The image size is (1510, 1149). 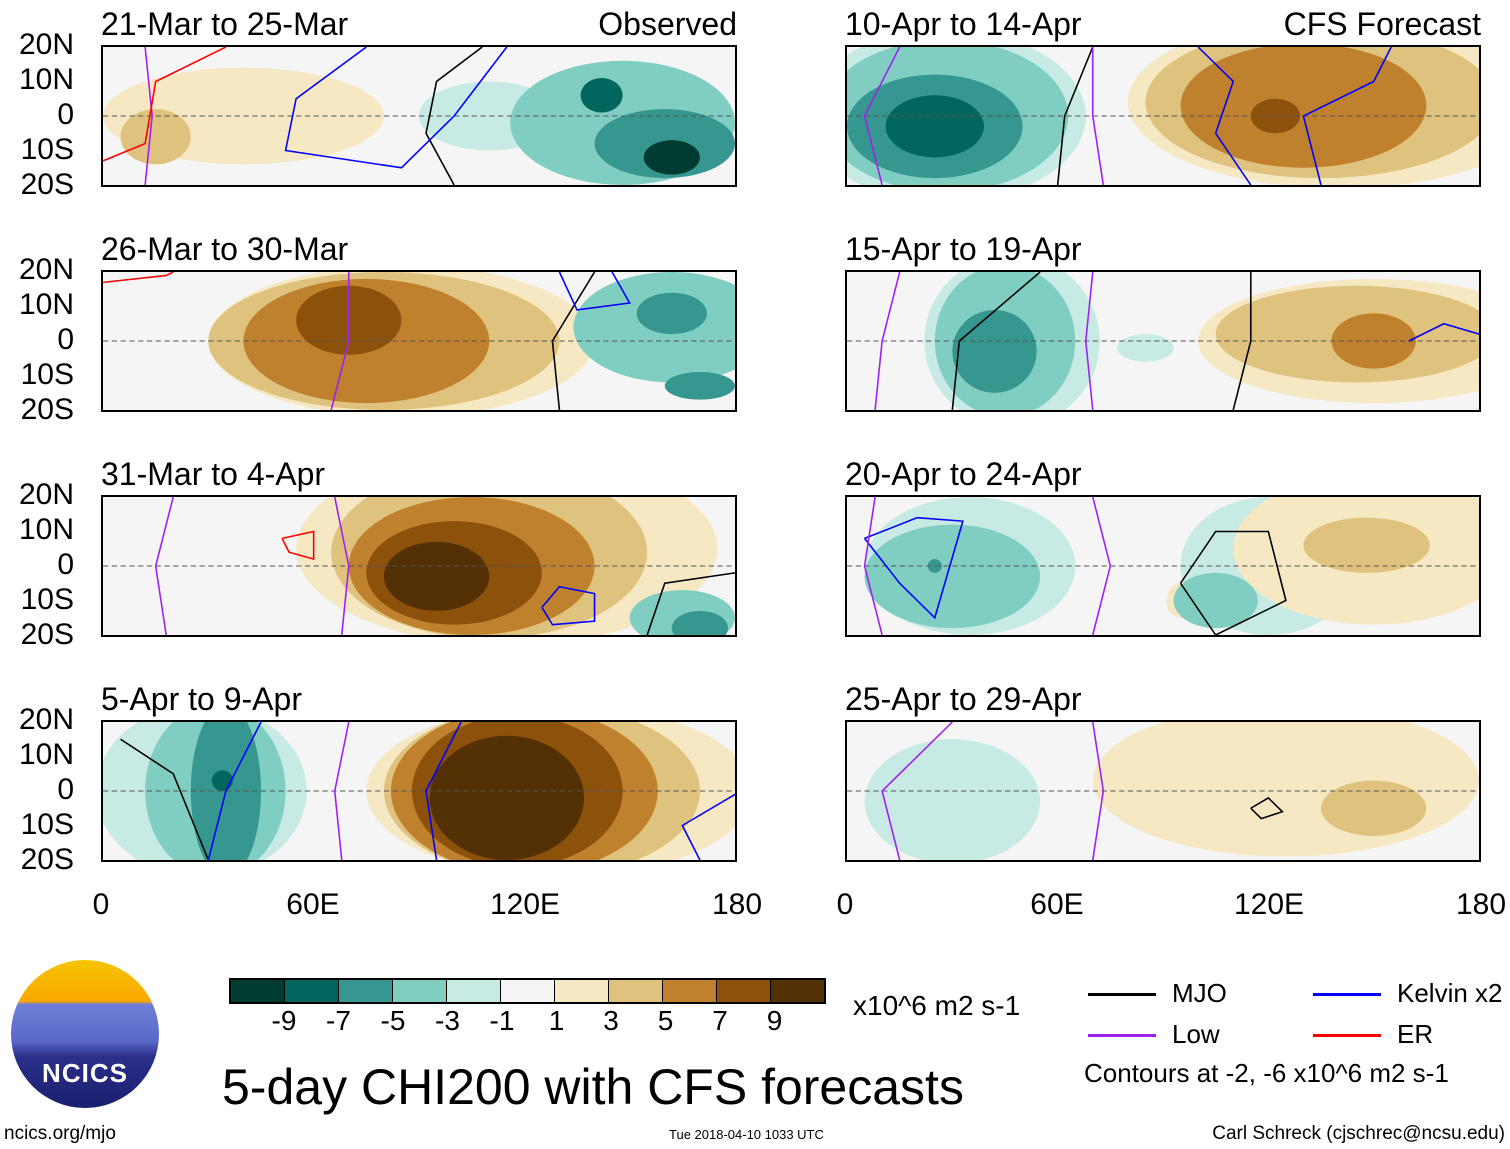 What do you see at coordinates (746, 1134) in the screenshot?
I see `timestamp: Tue 2018-04-10 1033 UTC` at bounding box center [746, 1134].